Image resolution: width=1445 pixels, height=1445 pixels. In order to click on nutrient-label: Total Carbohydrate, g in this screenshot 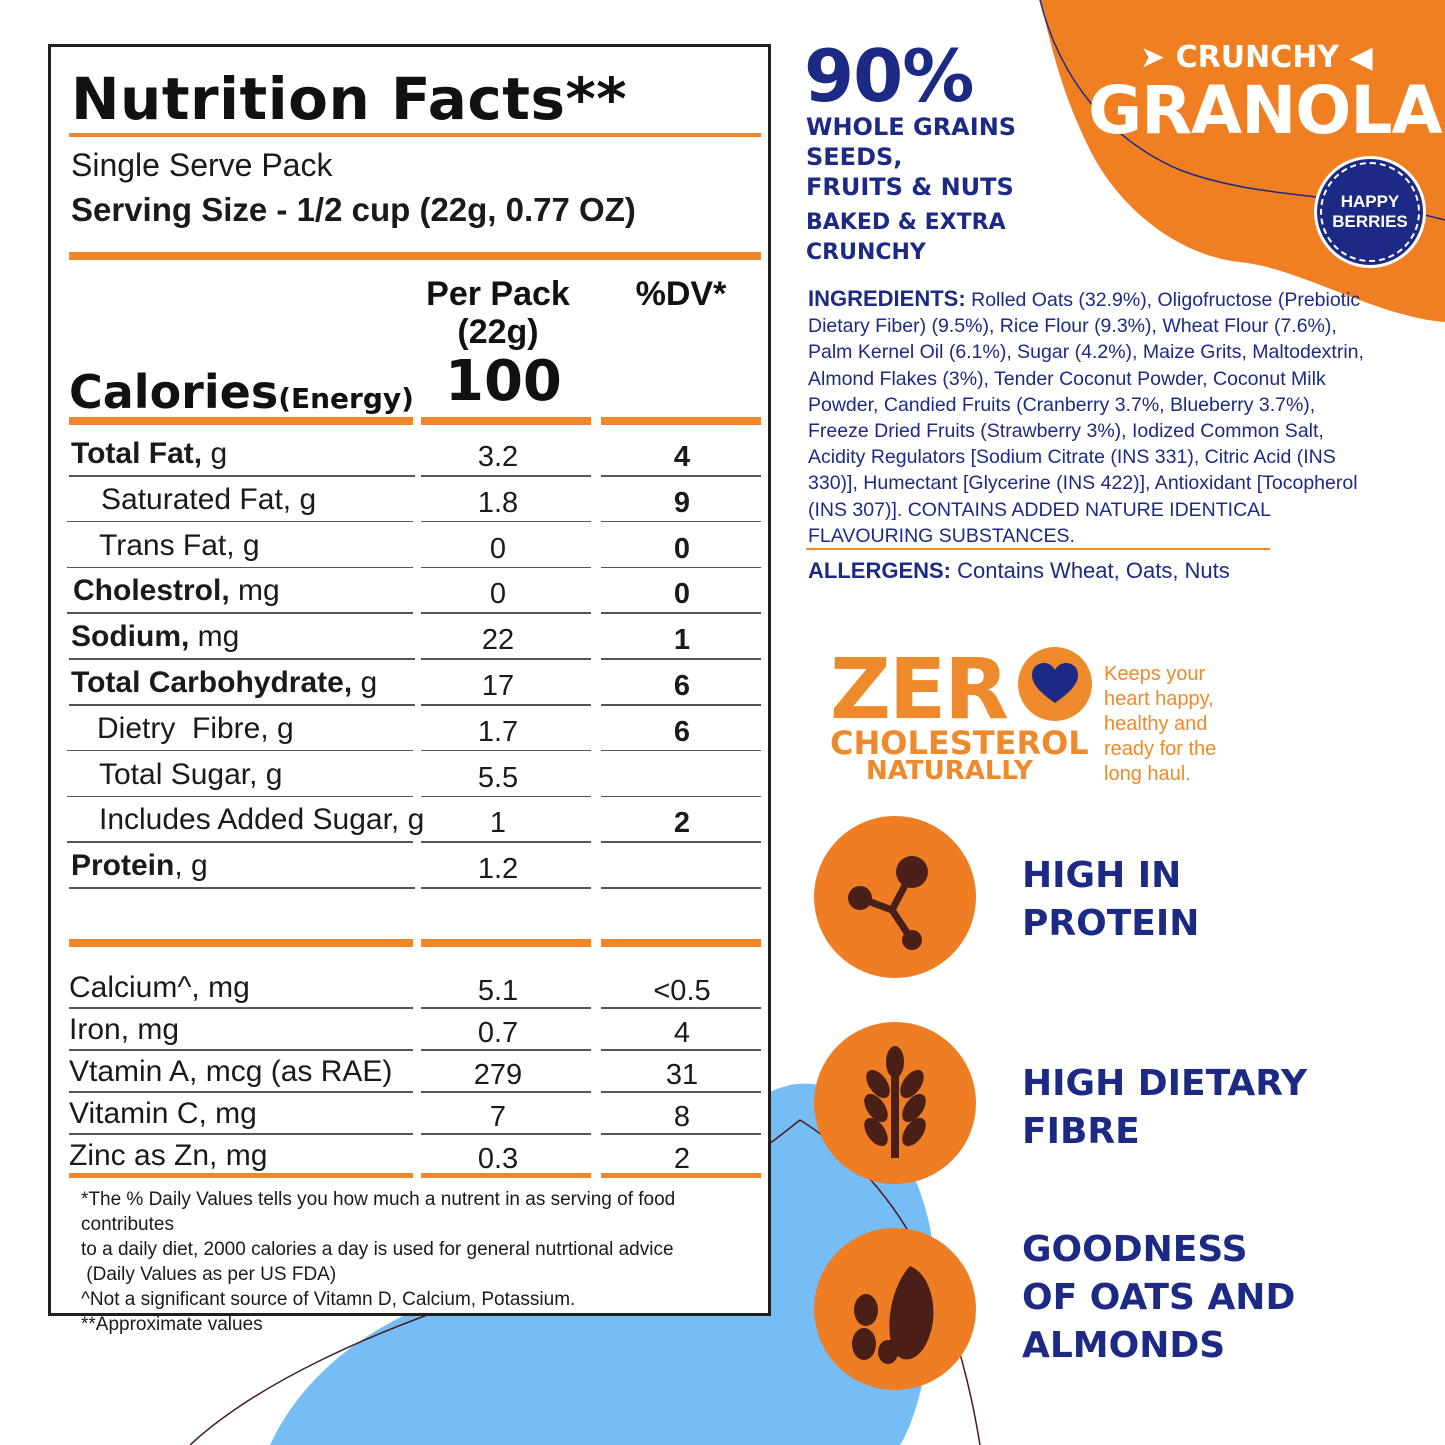, I will do `click(224, 683)`.